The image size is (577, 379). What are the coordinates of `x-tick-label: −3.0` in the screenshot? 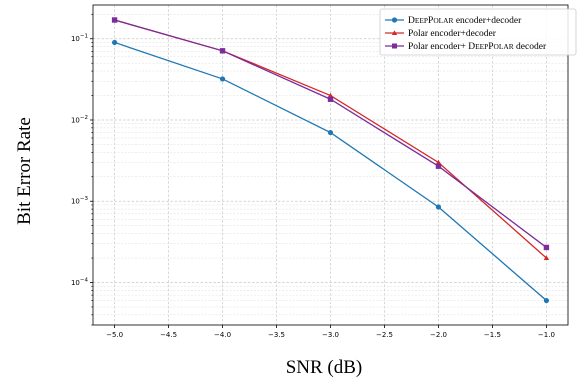 It's located at (330, 335).